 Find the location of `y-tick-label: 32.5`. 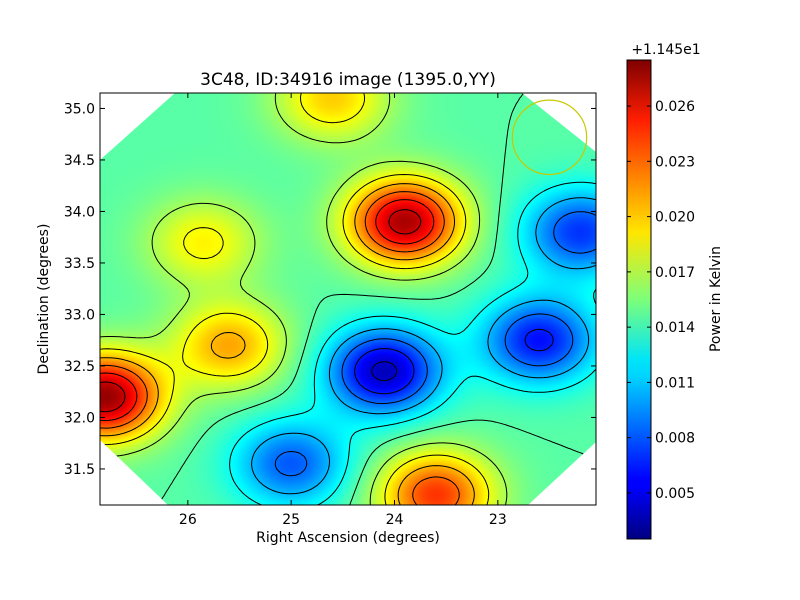

y-tick-label: 32.5 is located at coordinates (79, 367).